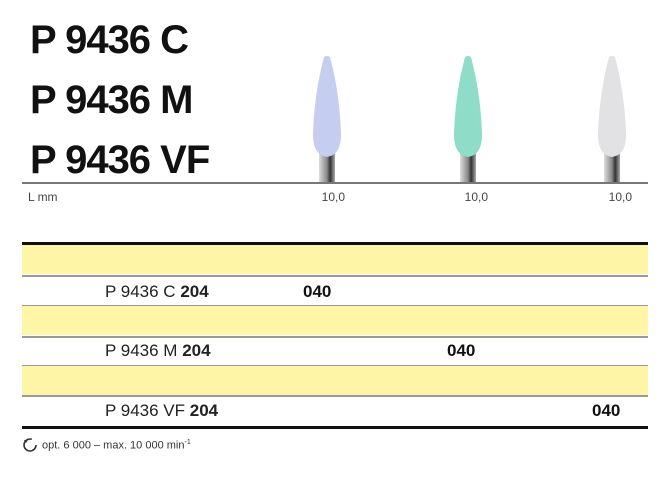 The width and height of the screenshot is (668, 500). I want to click on length-c: 10,0, so click(333, 197).